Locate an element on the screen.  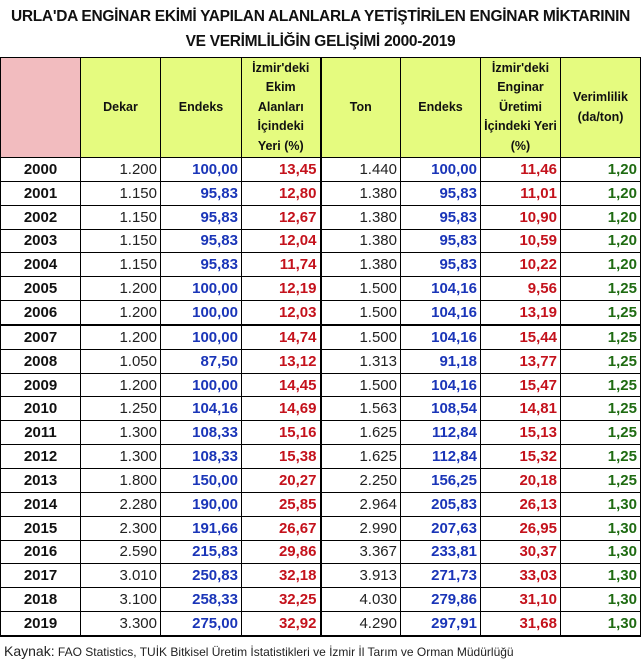
cell-izmir-production-share: 31,10 is located at coordinates (520, 600).